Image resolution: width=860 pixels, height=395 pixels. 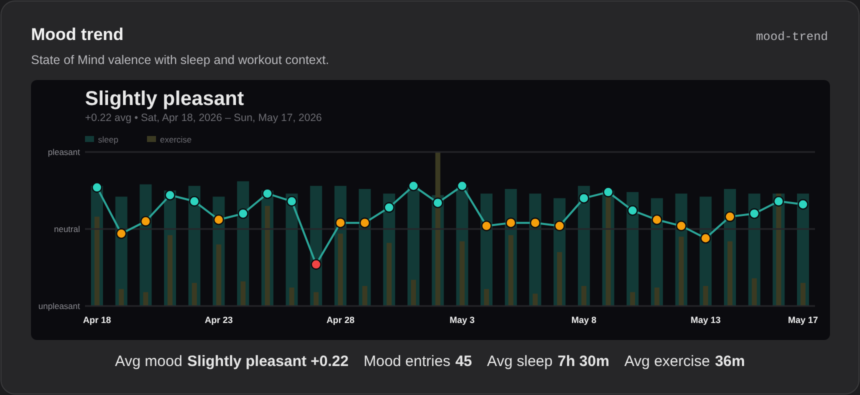 I want to click on chart-subtitle: State of Mind valence with sleep and workout context., so click(x=180, y=60).